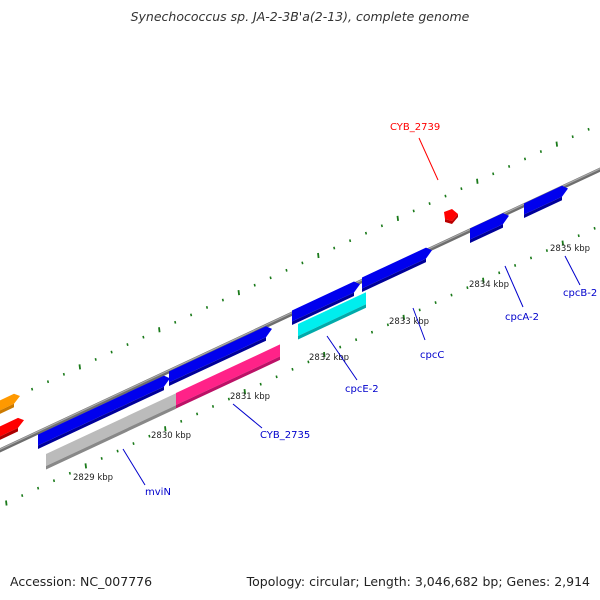 The width and height of the screenshot is (600, 600). I want to click on cyb2735-gene-shade, so click(228, 382).